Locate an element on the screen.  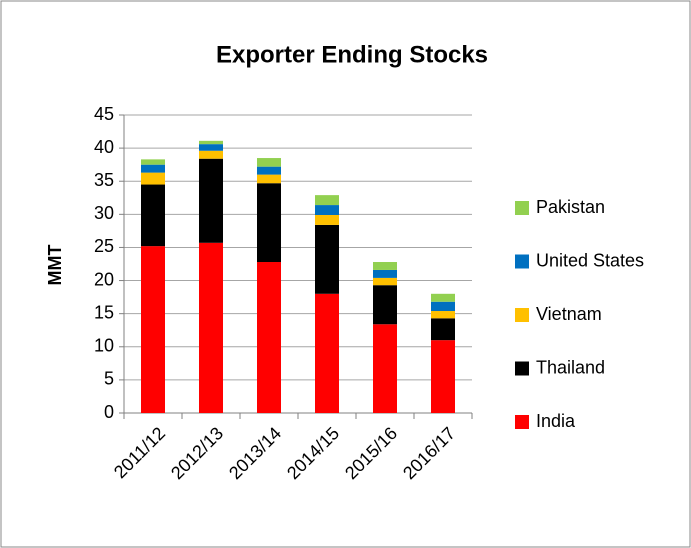
y-tick-label: 30 is located at coordinates (104, 213).